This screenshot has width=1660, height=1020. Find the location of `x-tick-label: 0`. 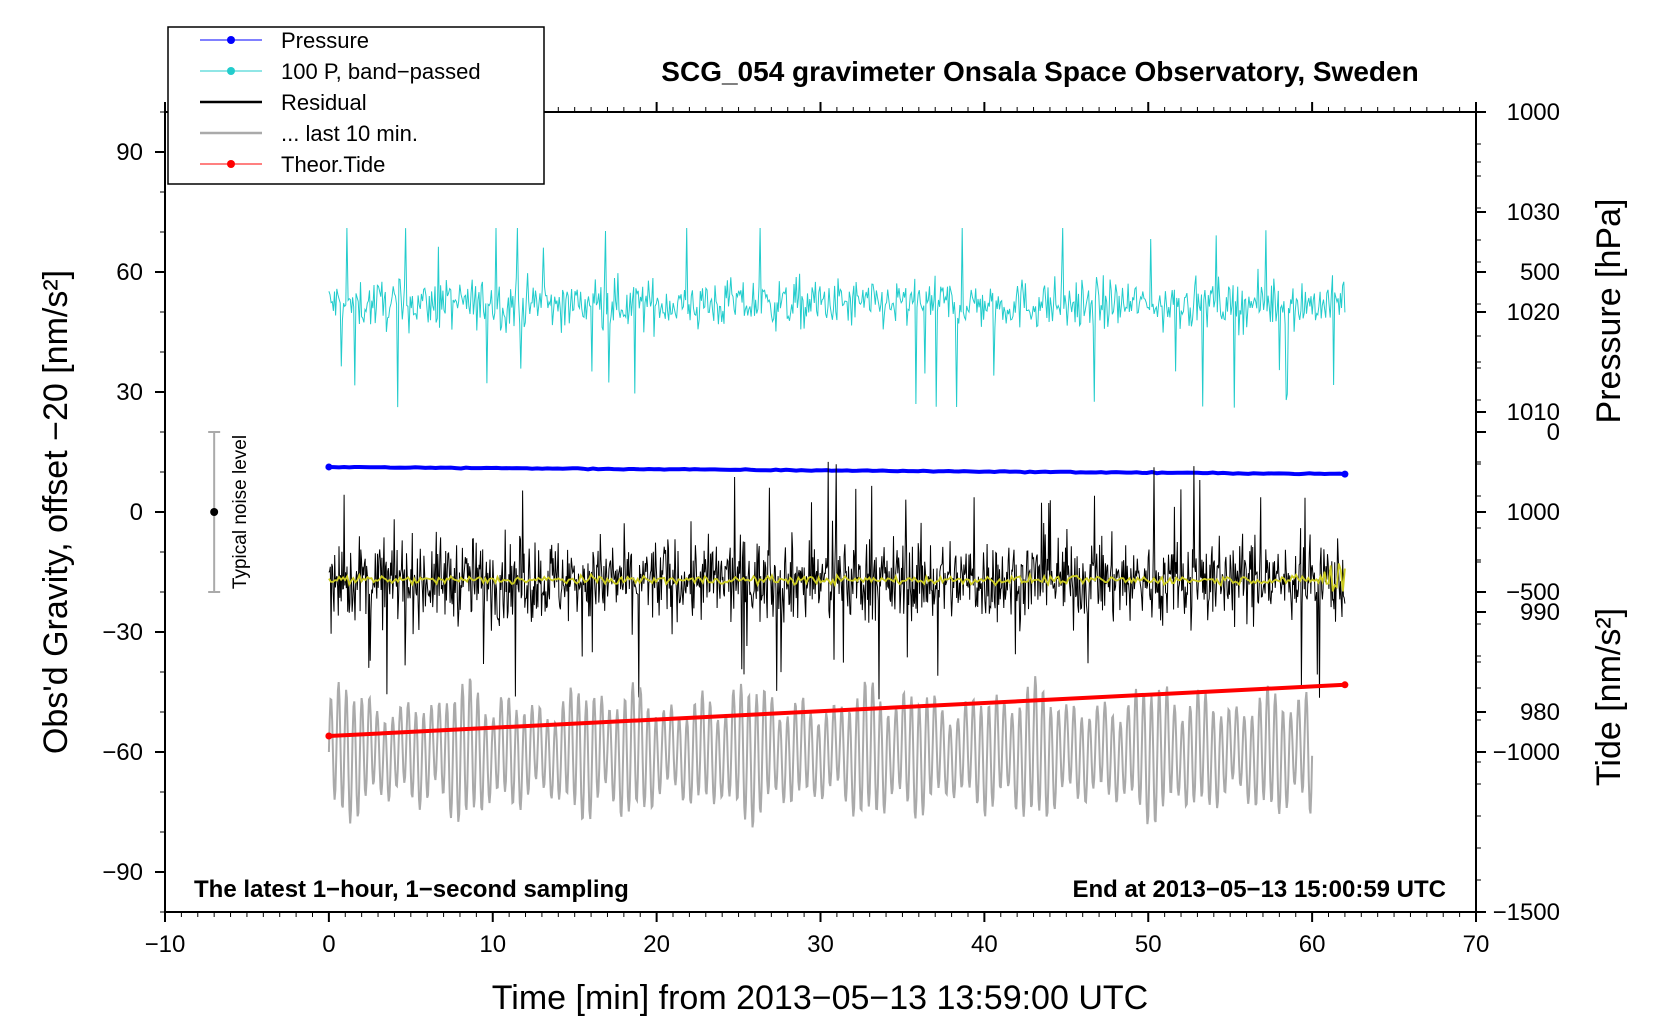

x-tick-label: 0 is located at coordinates (328, 944).